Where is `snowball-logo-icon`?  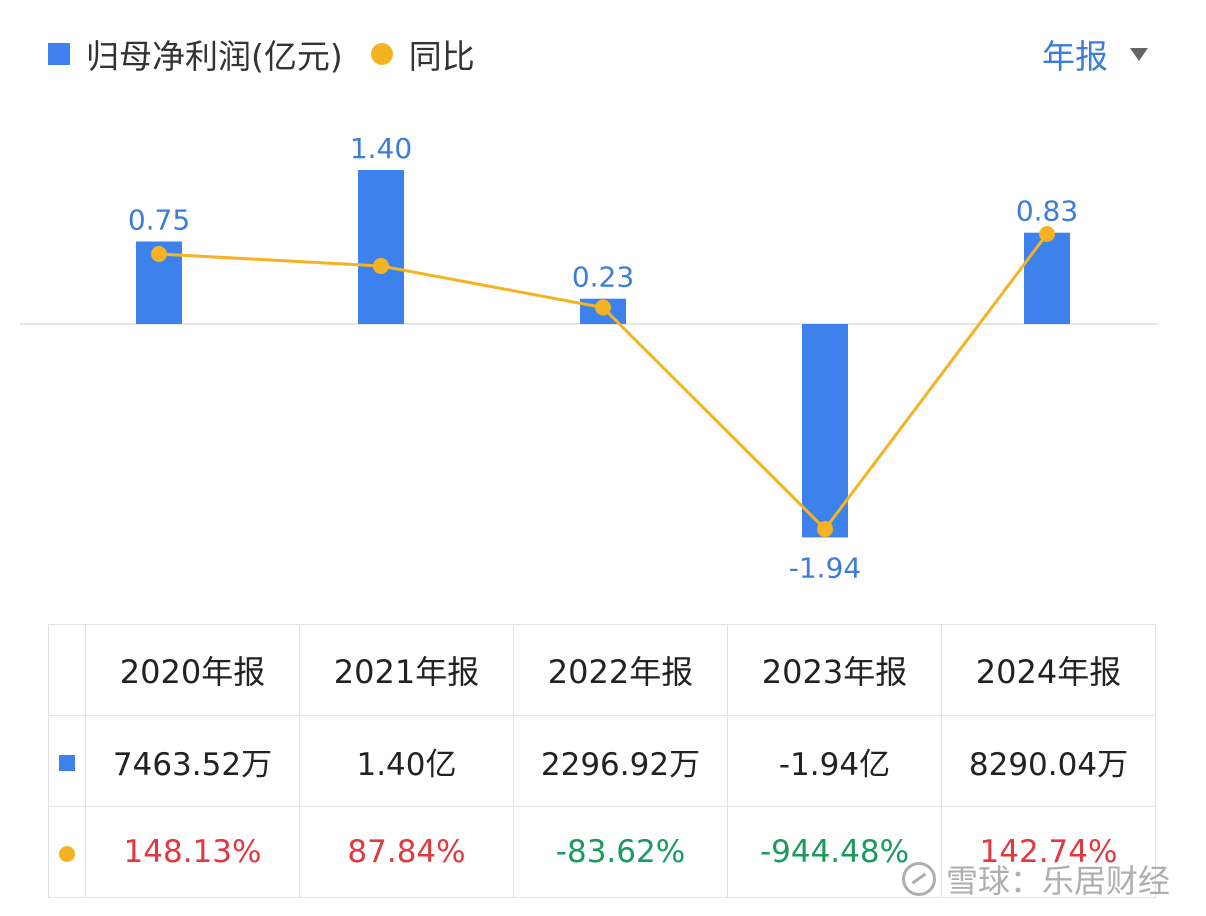 snowball-logo-icon is located at coordinates (918, 879).